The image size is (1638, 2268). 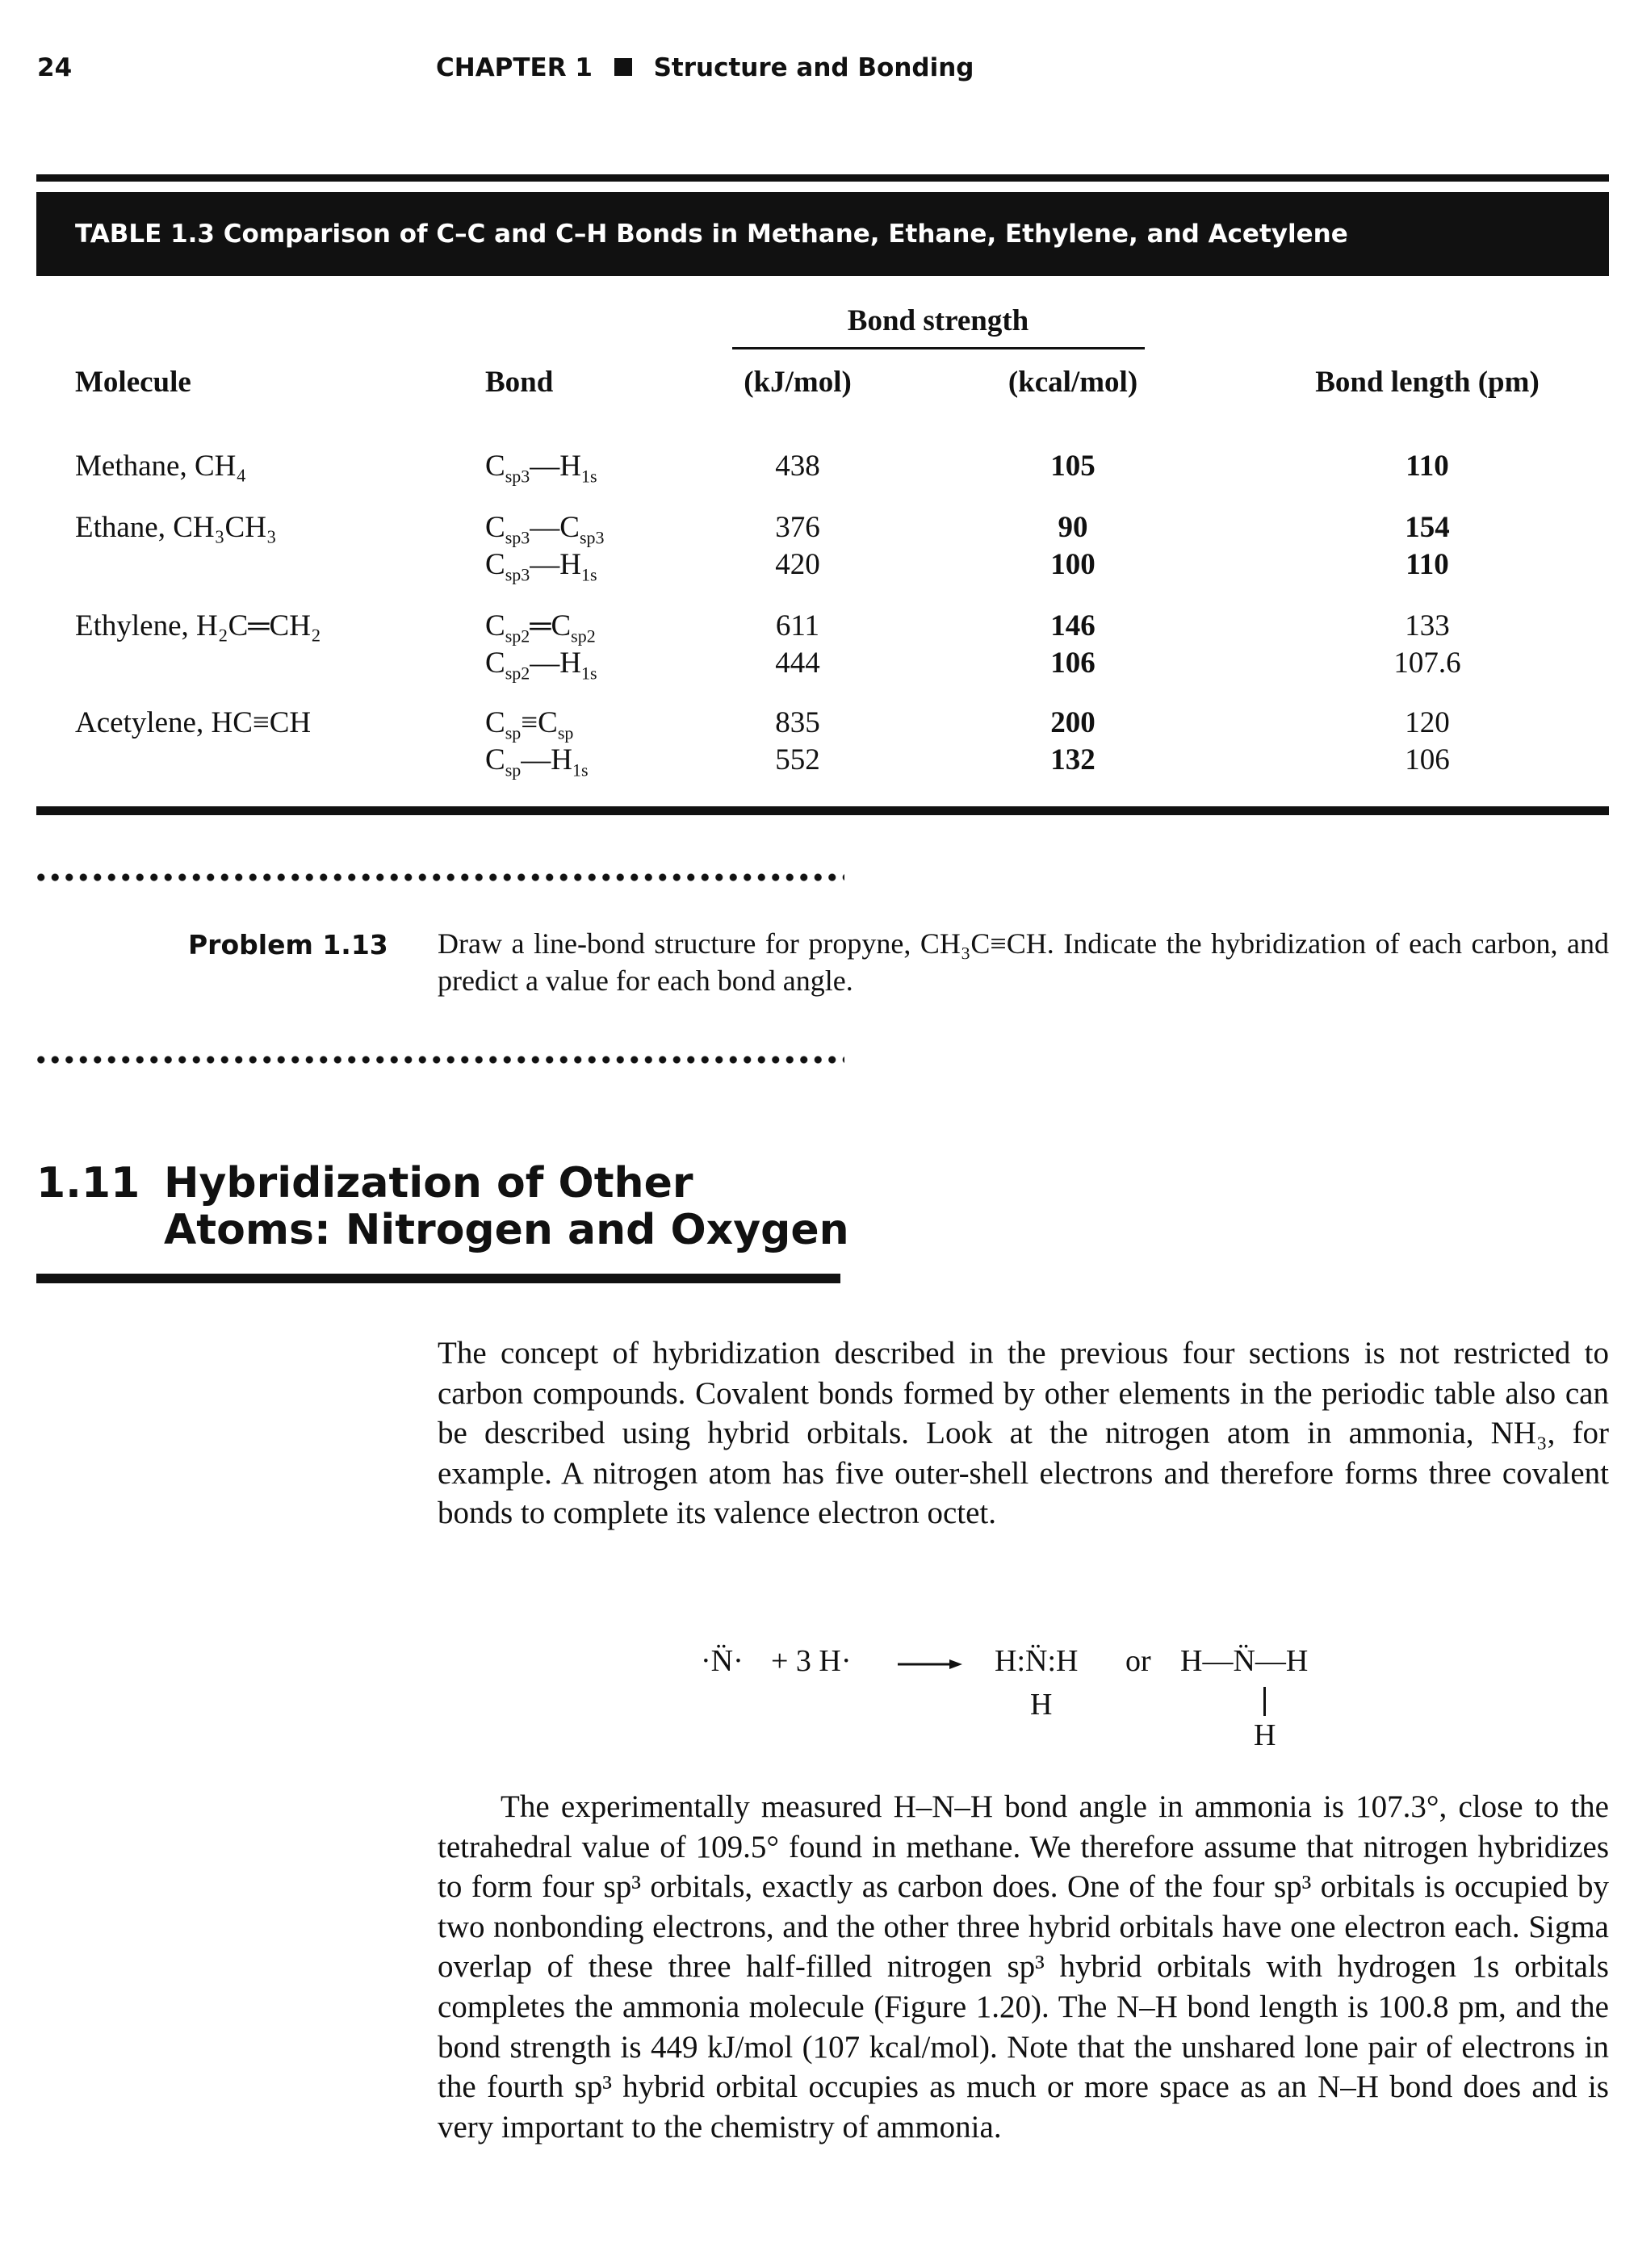 I want to click on group-header: Bond strength, so click(x=938, y=320).